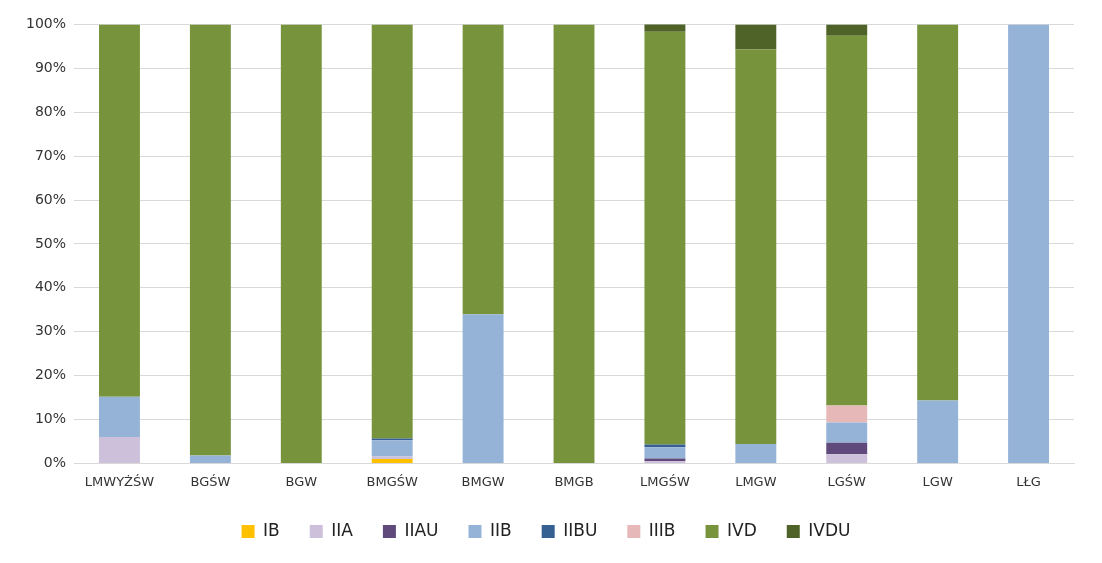 The width and height of the screenshot is (1102, 563). Describe the element at coordinates (50, 418) in the screenshot. I see `y-tick-label: 10%` at that location.